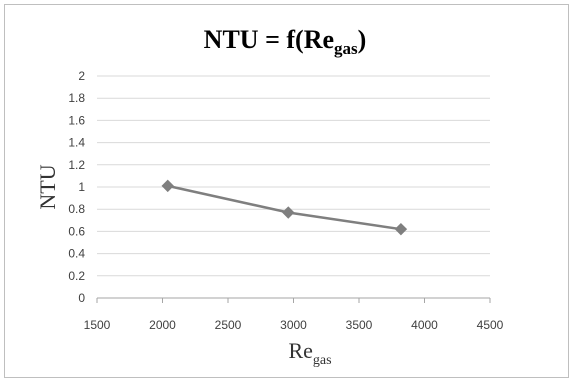 The height and width of the screenshot is (385, 577). I want to click on y-tick-label: 0.6, so click(76, 231).